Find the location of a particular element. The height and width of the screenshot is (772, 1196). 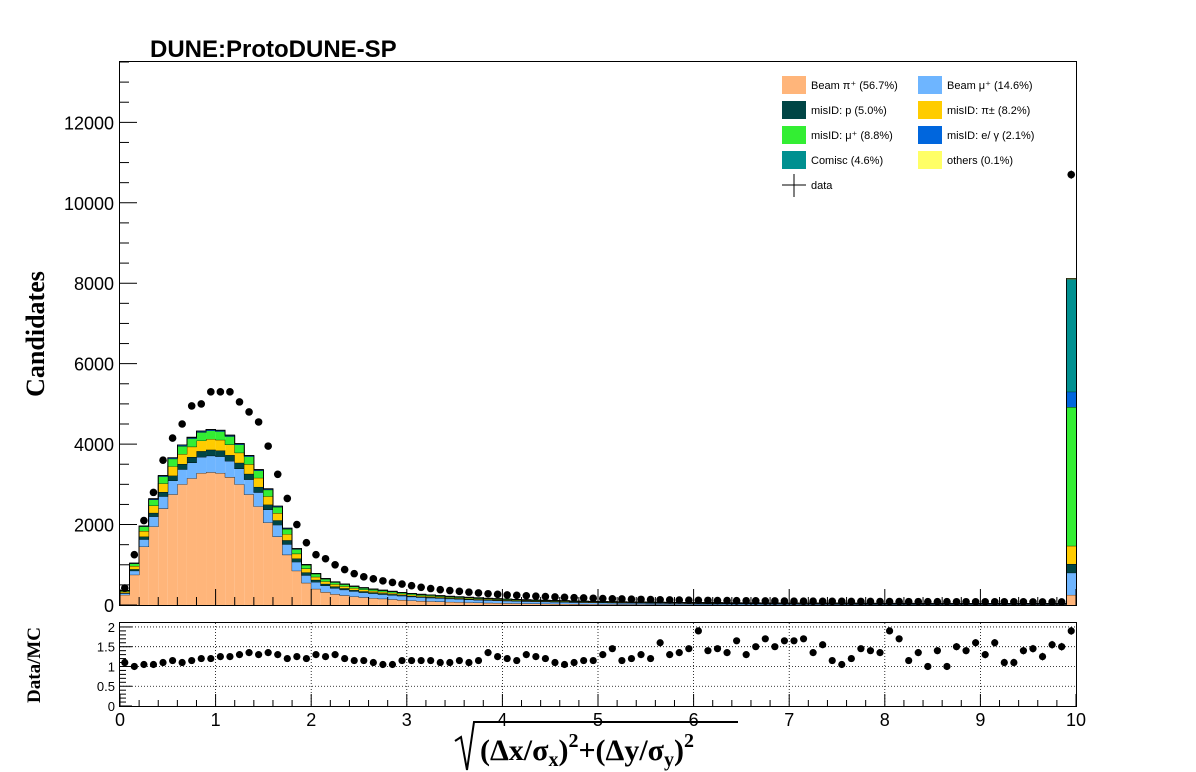

legend-item: Beam μ⁺ (14.6%) is located at coordinates (975, 85).